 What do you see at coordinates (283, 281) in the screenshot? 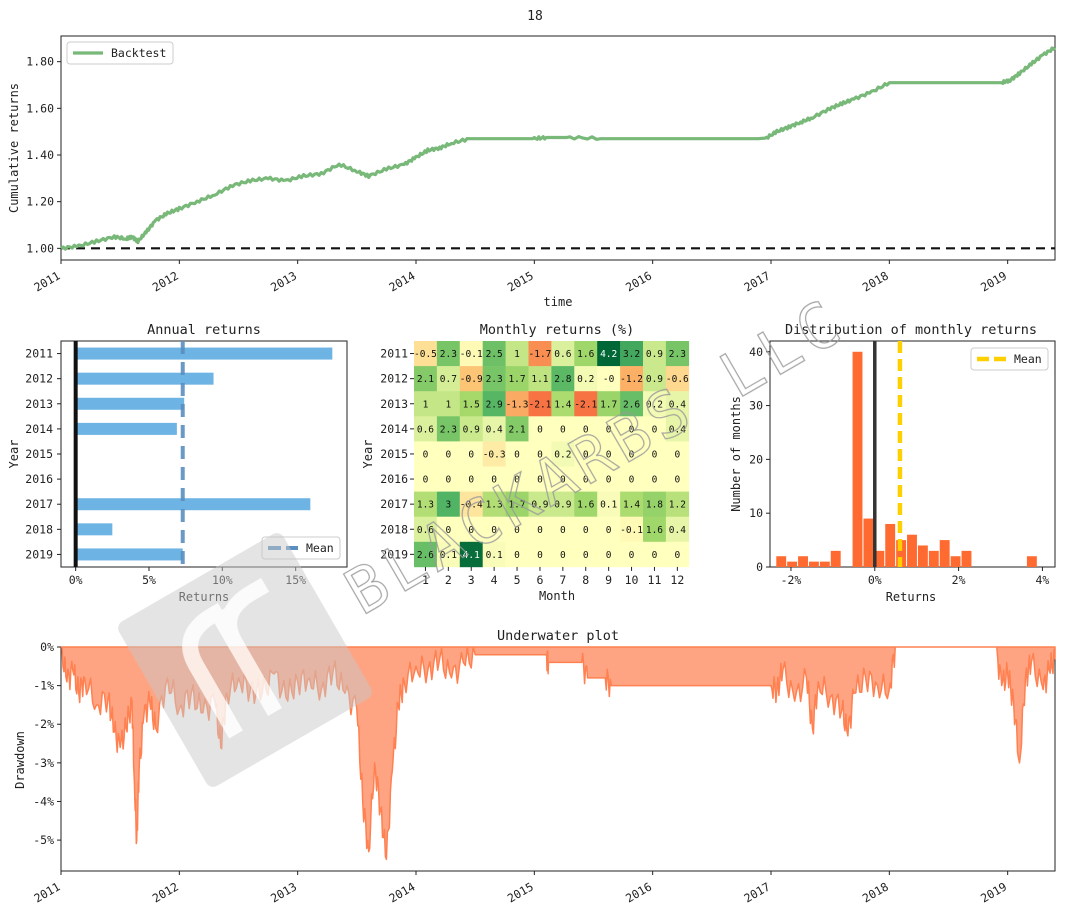
I see `x-tick-label: 2013` at bounding box center [283, 281].